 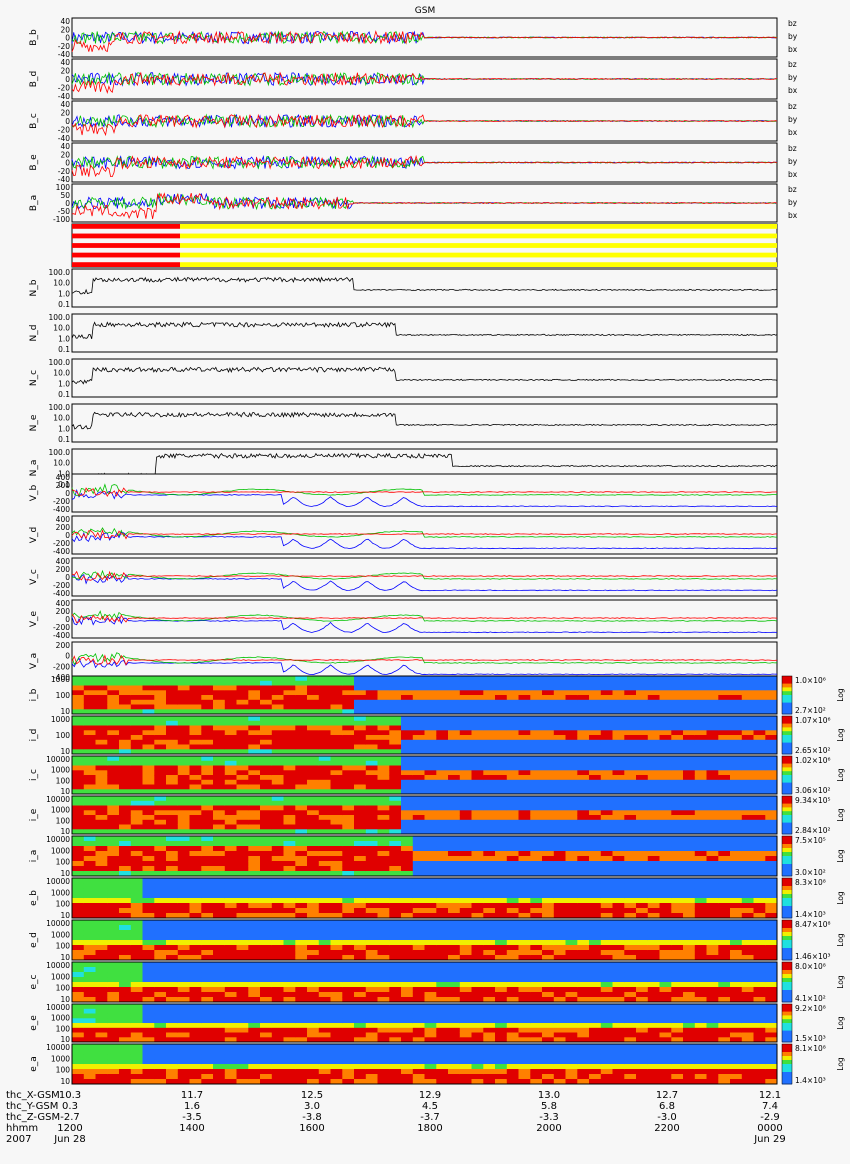 I want to click on n-tick-label: 100.0, so click(x=60, y=317).